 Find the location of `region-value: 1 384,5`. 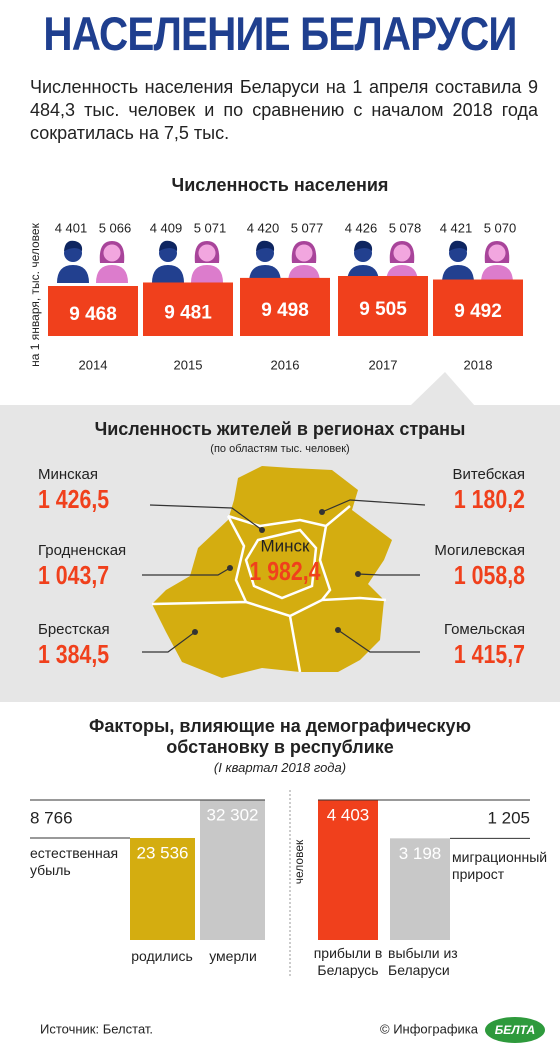

region-value: 1 384,5 is located at coordinates (73, 655).